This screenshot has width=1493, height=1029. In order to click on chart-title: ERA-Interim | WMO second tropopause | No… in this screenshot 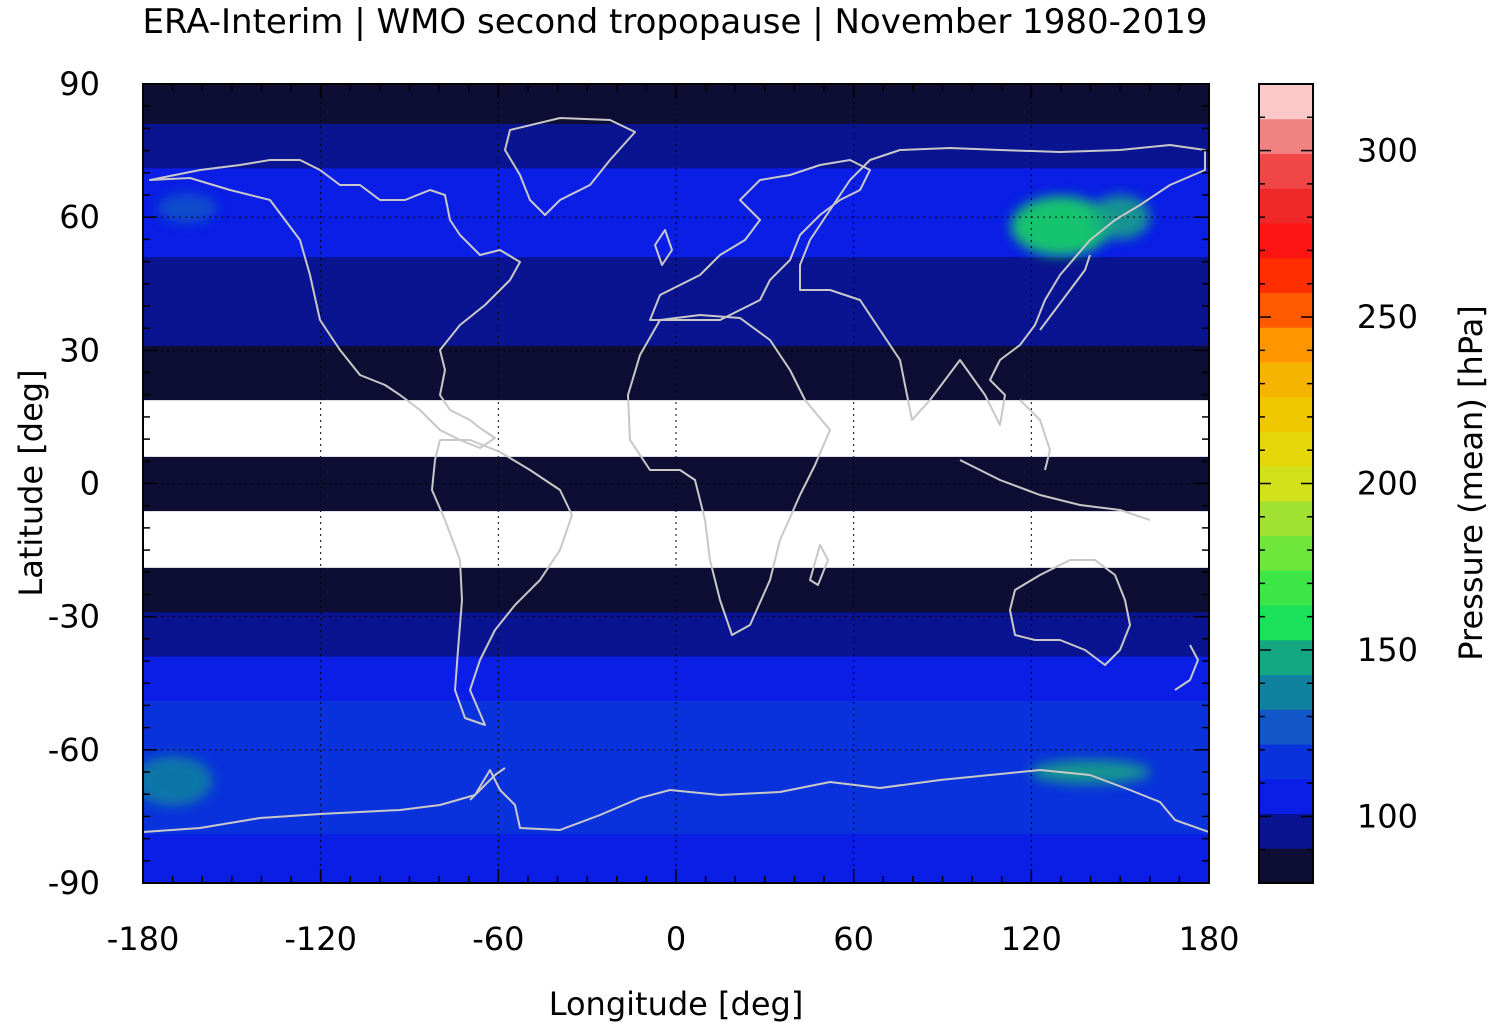, I will do `click(675, 22)`.